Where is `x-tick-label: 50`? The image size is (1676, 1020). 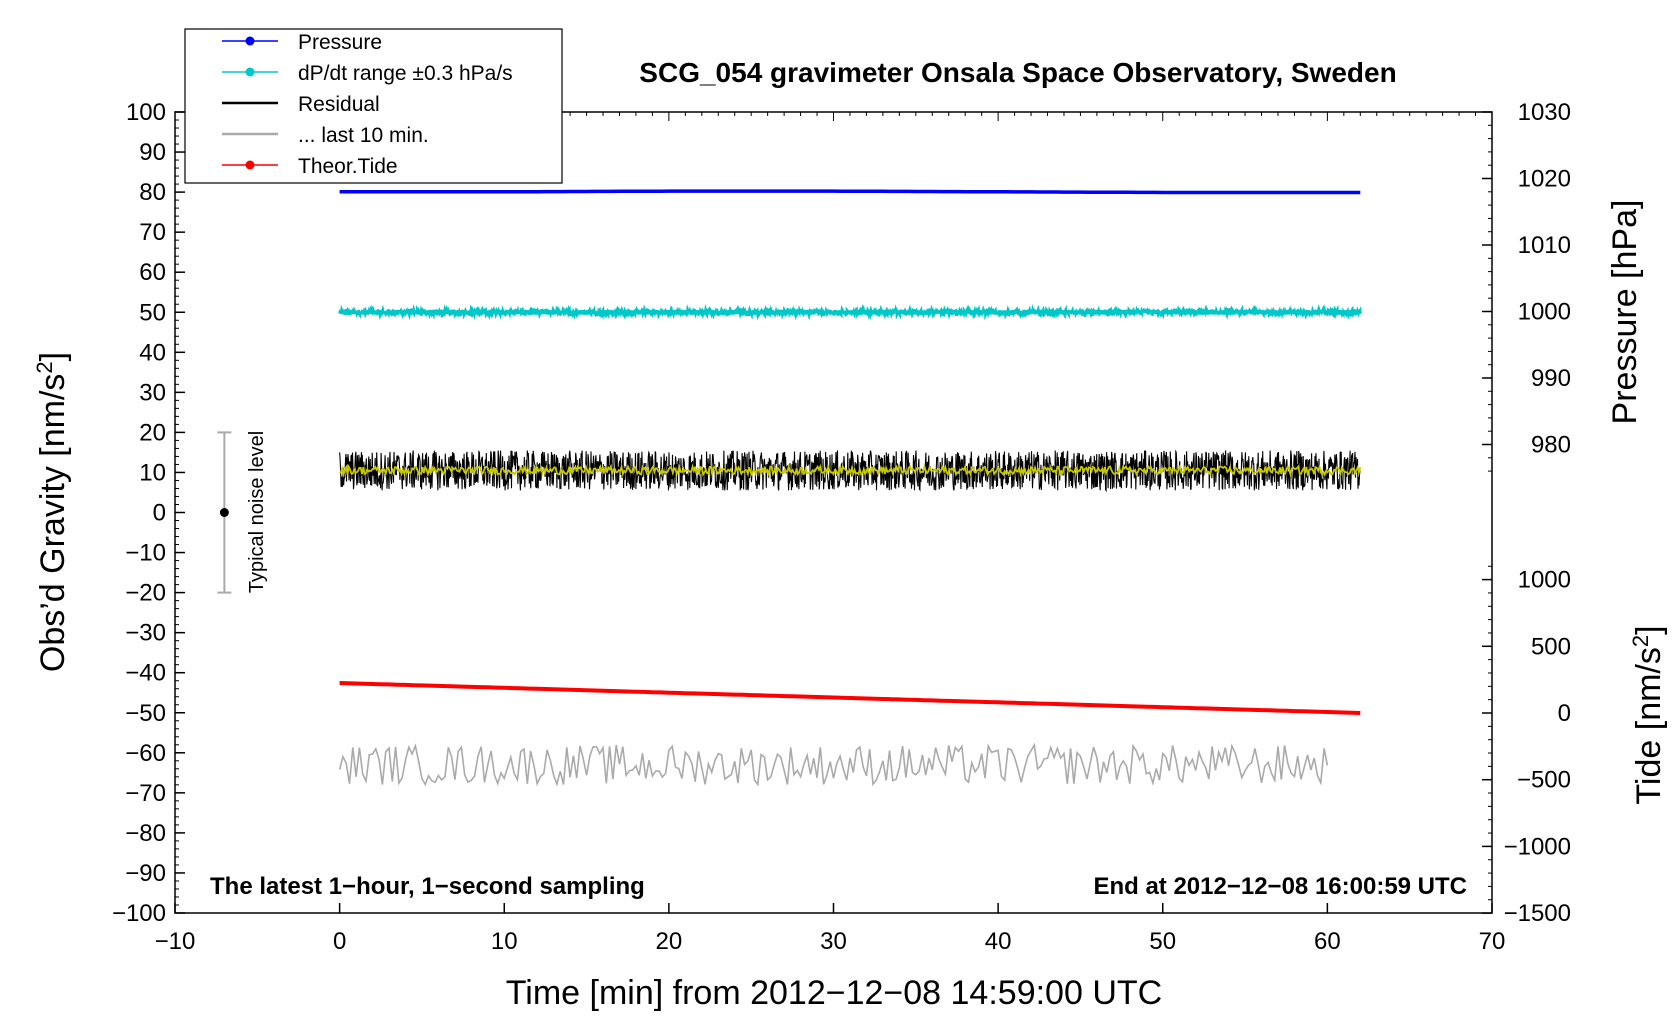 x-tick-label: 50 is located at coordinates (1162, 941).